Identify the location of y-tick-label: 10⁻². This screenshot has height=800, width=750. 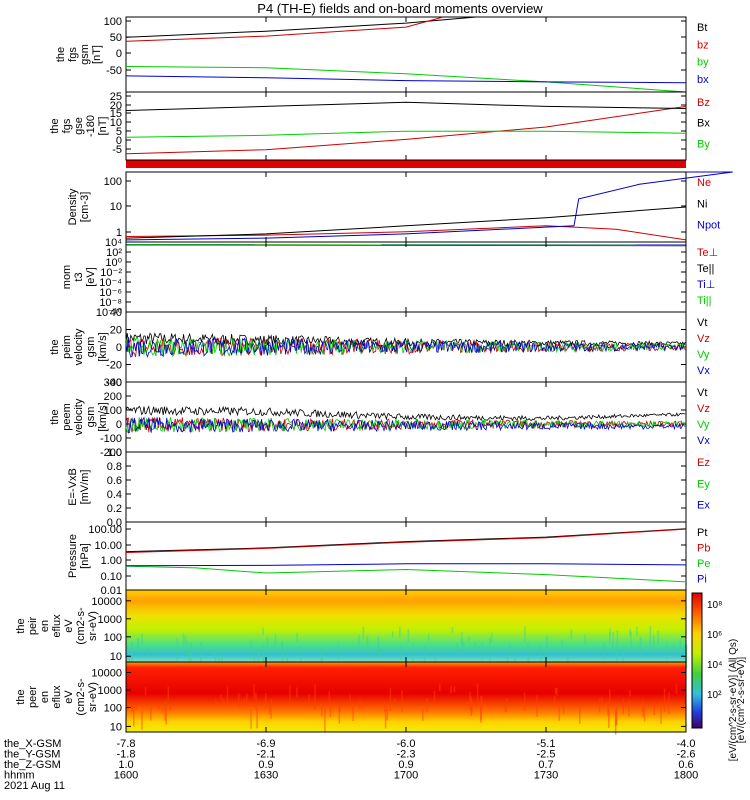
(111, 273).